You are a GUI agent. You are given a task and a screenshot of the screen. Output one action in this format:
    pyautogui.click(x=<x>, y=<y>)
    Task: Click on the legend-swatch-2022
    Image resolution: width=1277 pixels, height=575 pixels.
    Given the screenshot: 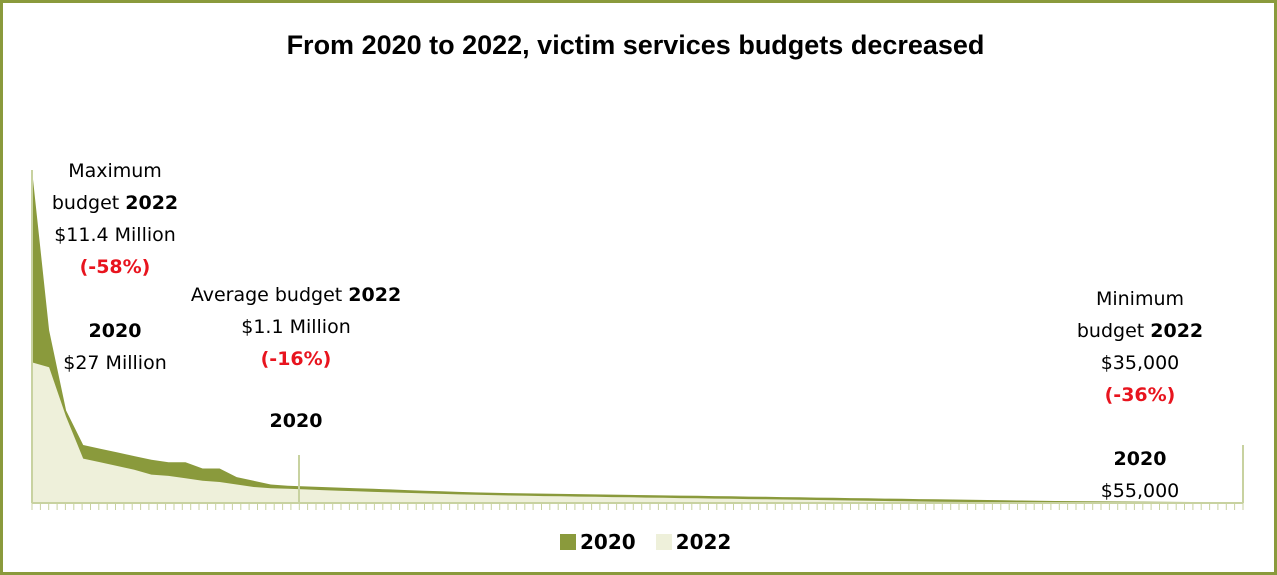 What is the action you would take?
    pyautogui.click(x=663, y=542)
    